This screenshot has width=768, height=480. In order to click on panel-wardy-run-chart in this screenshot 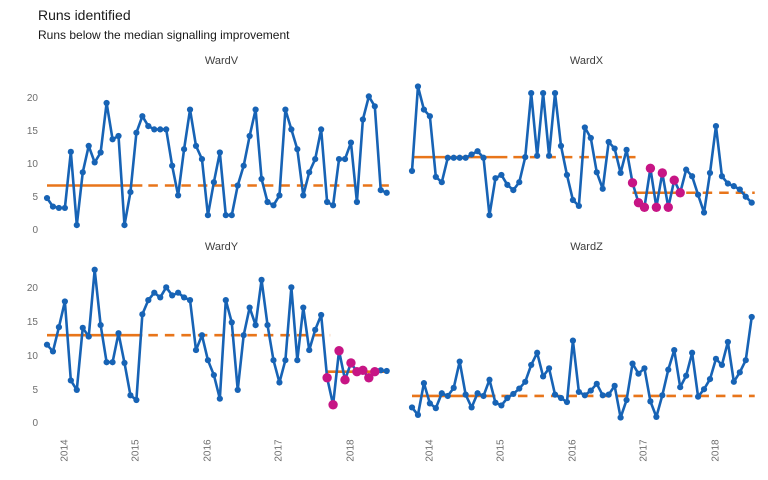, I will do `click(216, 338)`.